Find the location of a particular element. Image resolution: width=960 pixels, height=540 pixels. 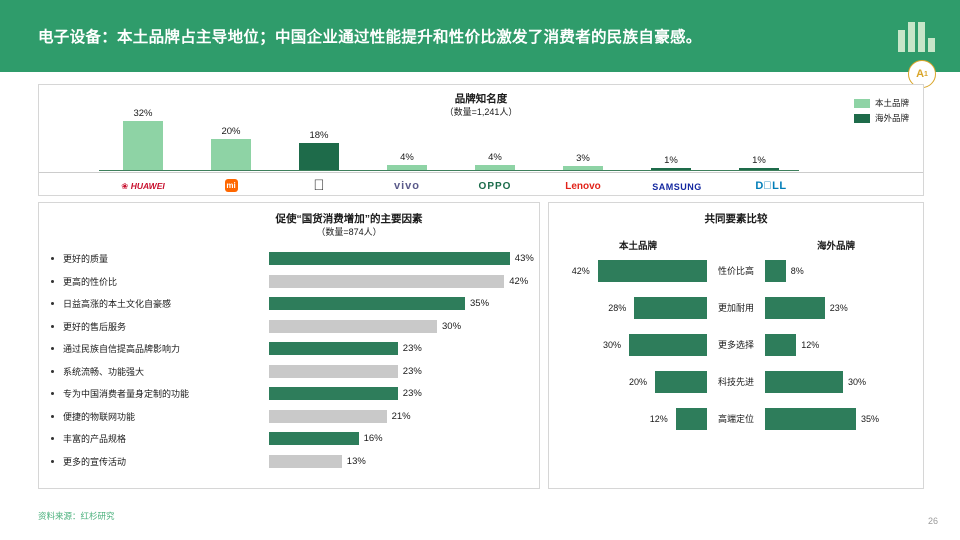

factor-row: 专为中国消费者量身定制的功能 23% is located at coordinates (290, 394).